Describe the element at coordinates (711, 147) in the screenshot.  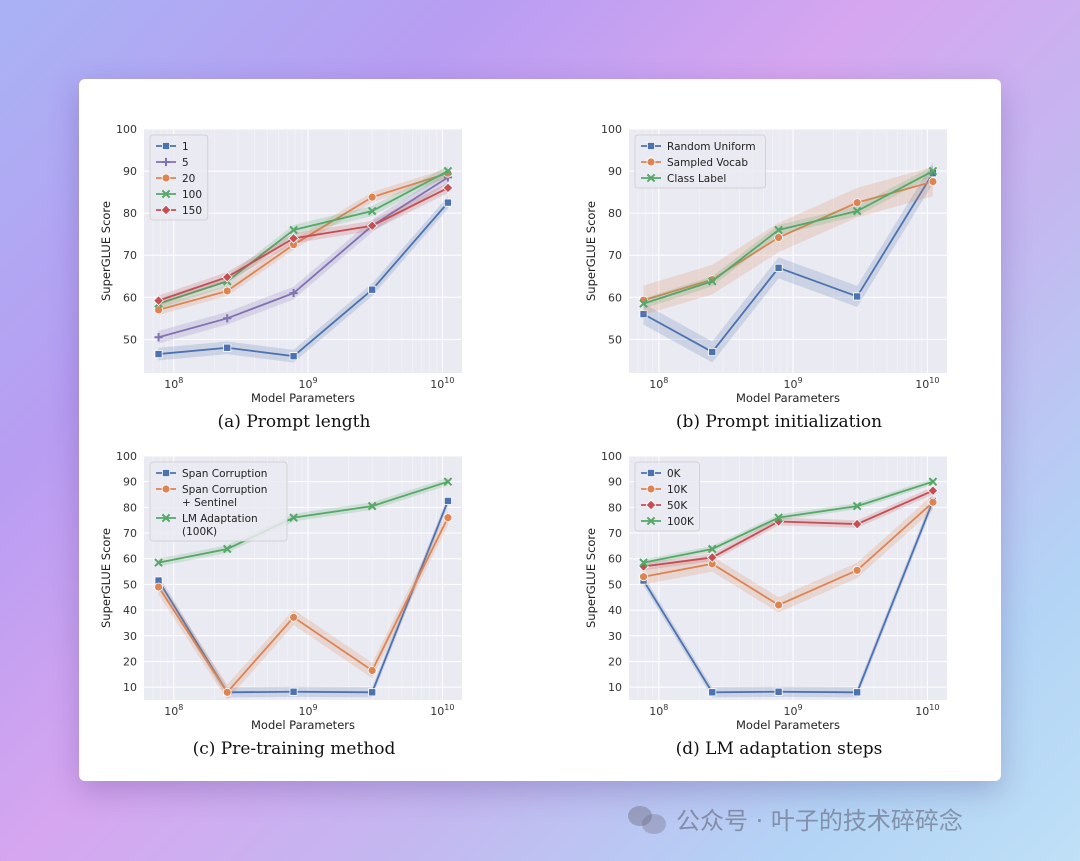
I see `legend-label: Random Uniform` at that location.